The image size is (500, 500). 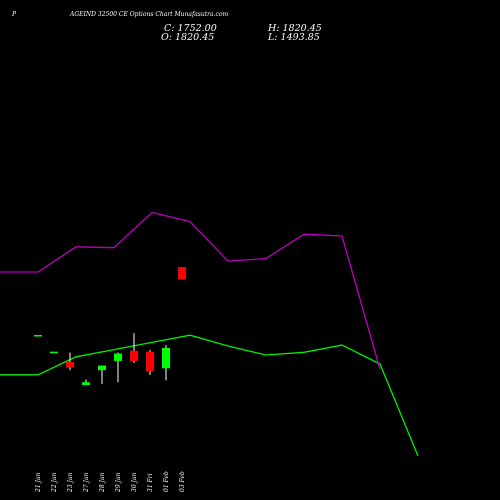 What do you see at coordinates (166, 481) in the screenshot?
I see `x-tick-label: 01 Feb` at bounding box center [166, 481].